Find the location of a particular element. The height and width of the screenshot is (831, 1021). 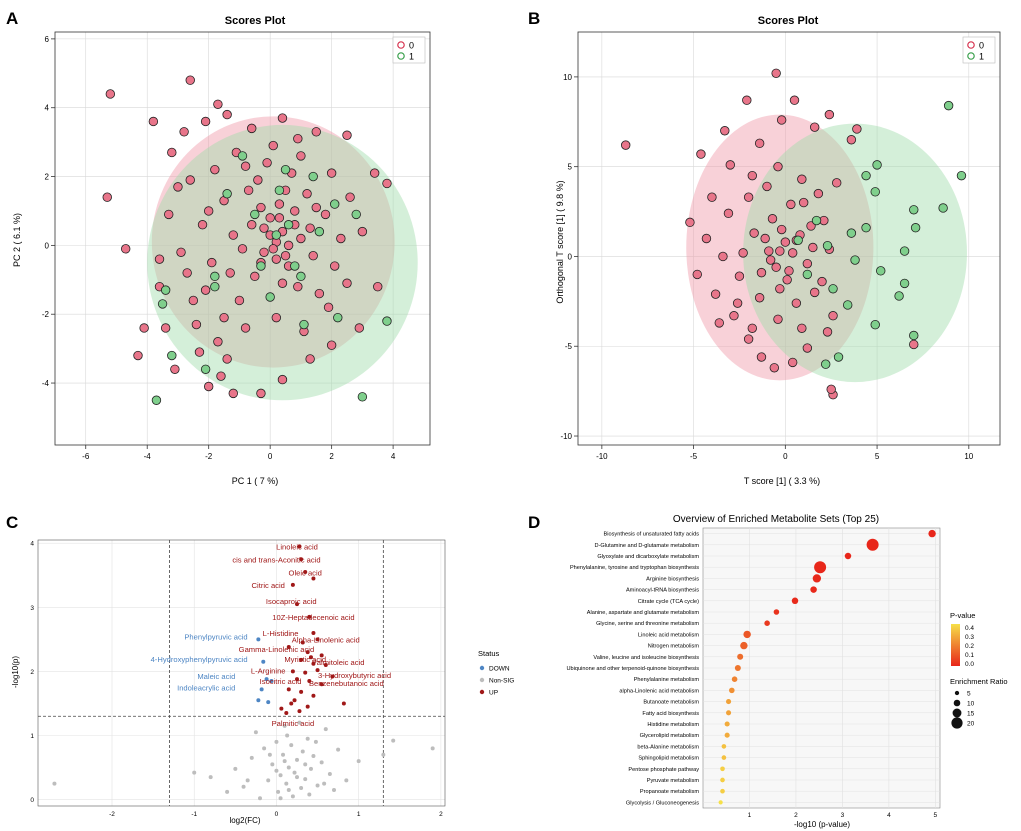

metabolite-label: Linoleic acid is located at coordinates (297, 547).